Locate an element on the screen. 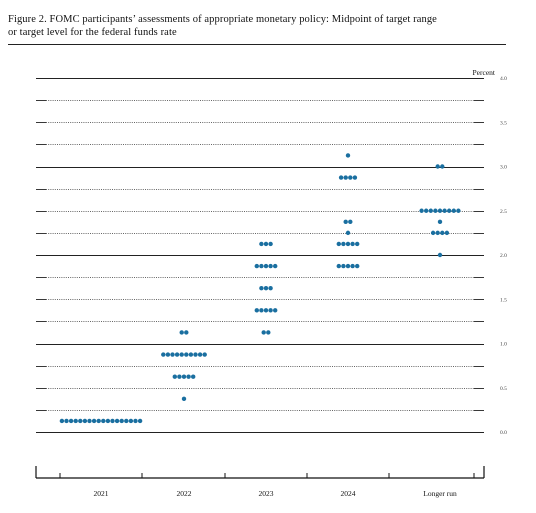 This screenshot has height=513, width=536. x-tick-label: 2024 is located at coordinates (348, 493).